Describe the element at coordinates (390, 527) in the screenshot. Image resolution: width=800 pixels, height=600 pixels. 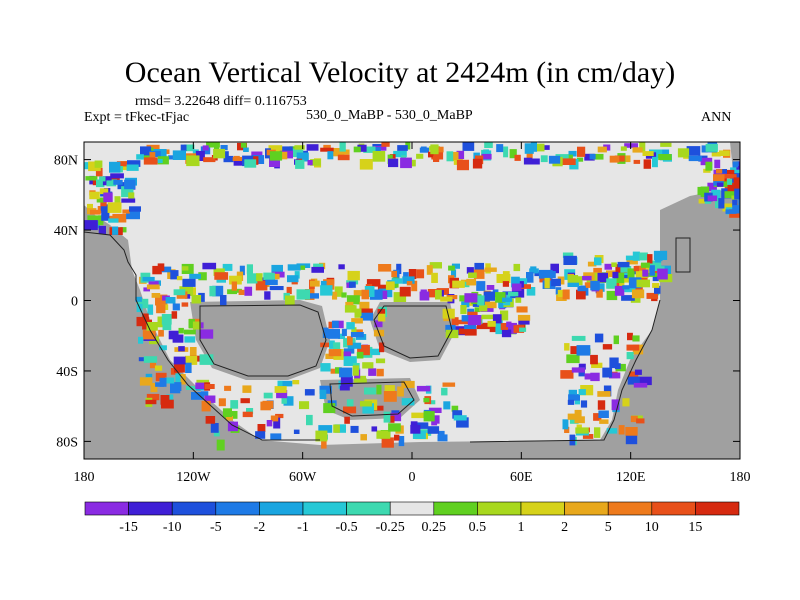
I see `colorbar-label: -0.25` at that location.